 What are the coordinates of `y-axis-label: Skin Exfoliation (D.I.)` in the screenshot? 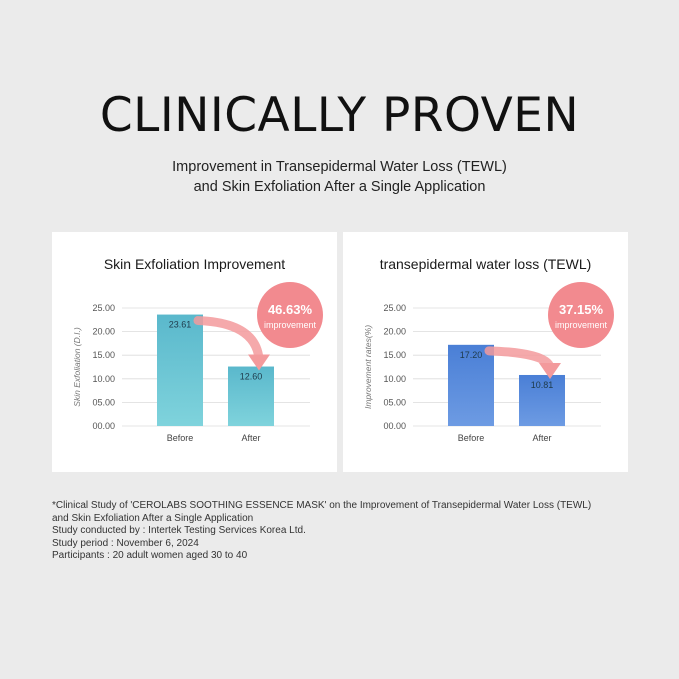 It's located at (77, 367).